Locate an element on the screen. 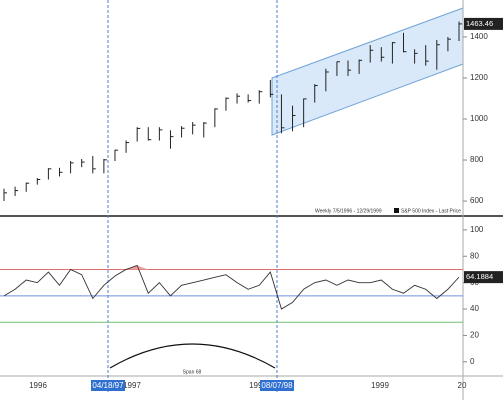 The image size is (503, 405). last-value-label: 64.1884 is located at coordinates (479, 276).